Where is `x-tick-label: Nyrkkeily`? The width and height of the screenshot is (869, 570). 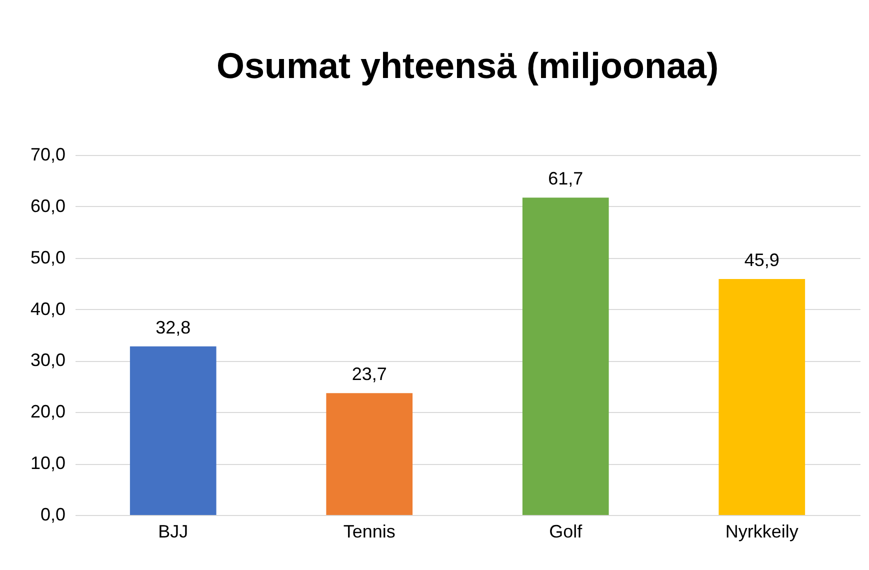
x-tick-label: Nyrkkeily is located at coordinates (761, 532).